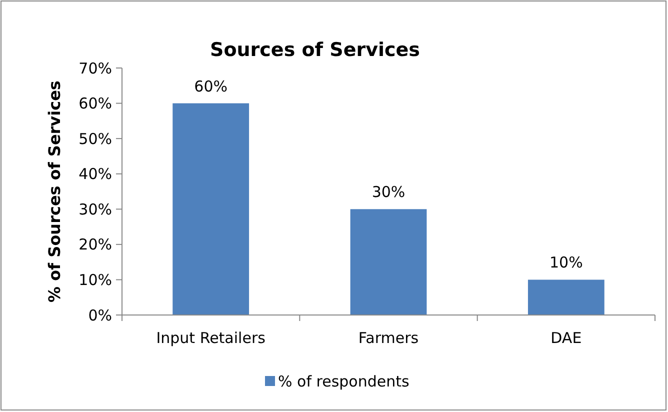 Image resolution: width=668 pixels, height=412 pixels. Describe the element at coordinates (315, 50) in the screenshot. I see `chart-title: Sources of Services` at that location.